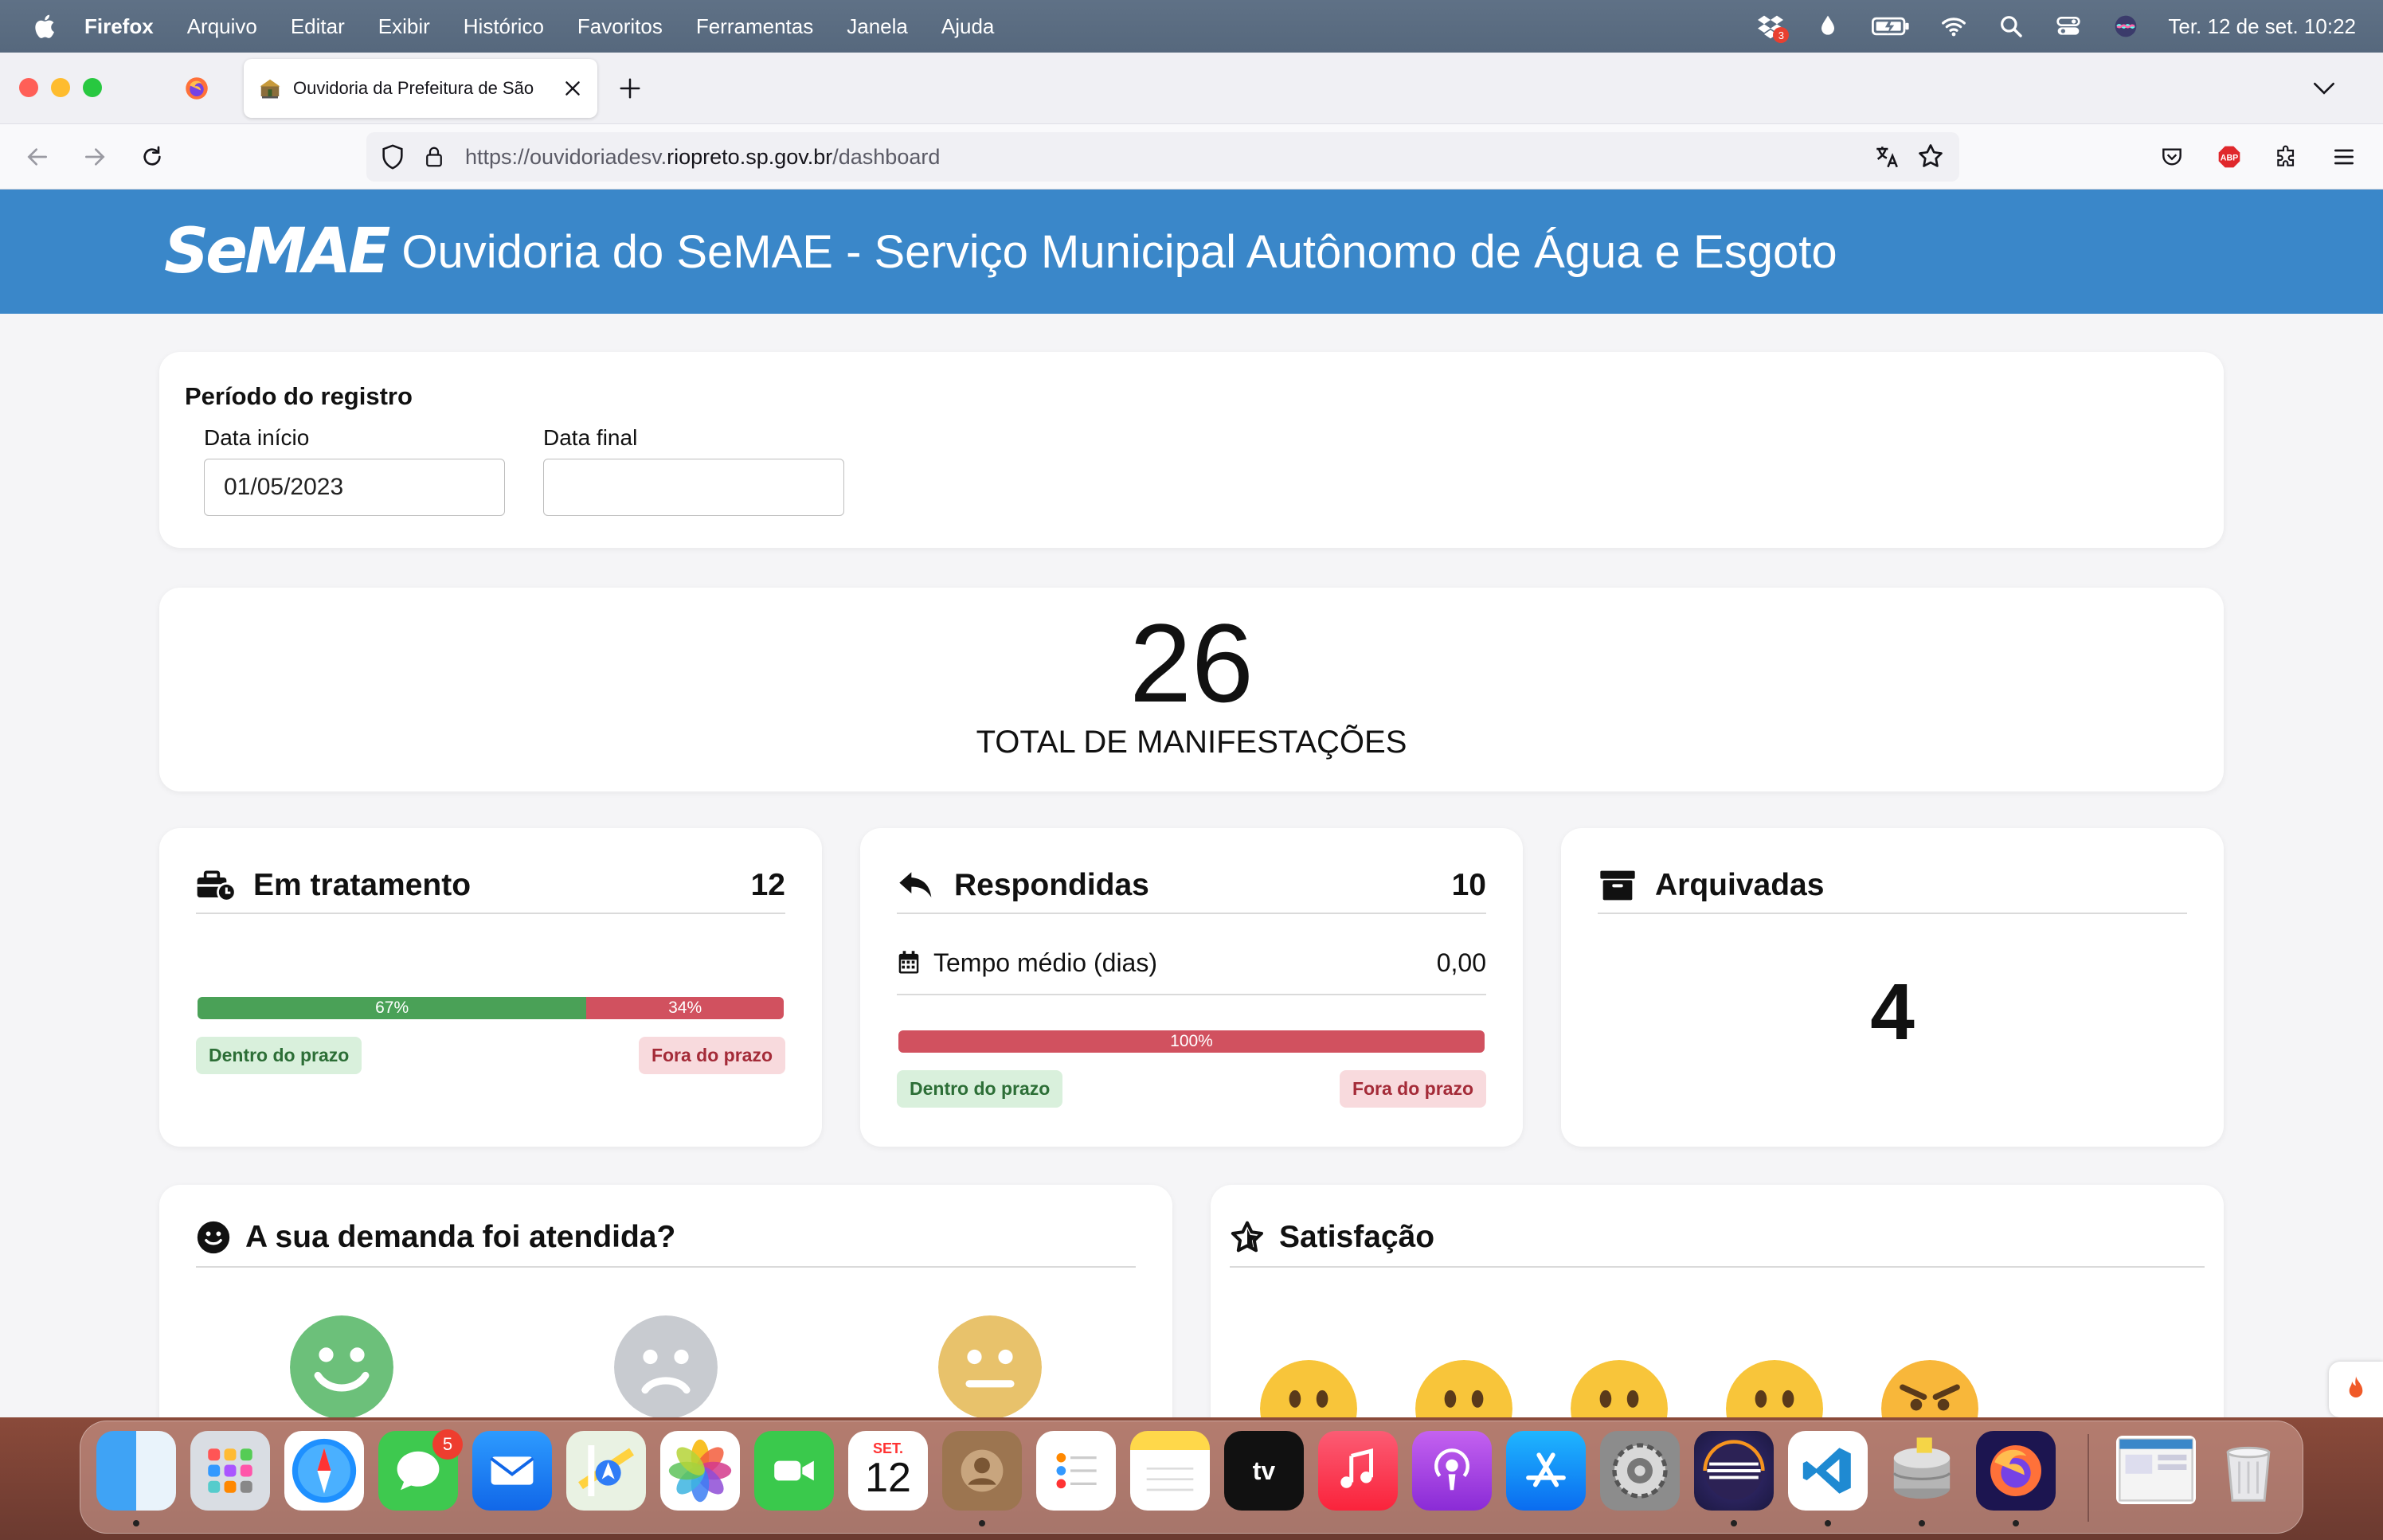 Image resolution: width=2383 pixels, height=1540 pixels. I want to click on start-date-input, so click(354, 487).